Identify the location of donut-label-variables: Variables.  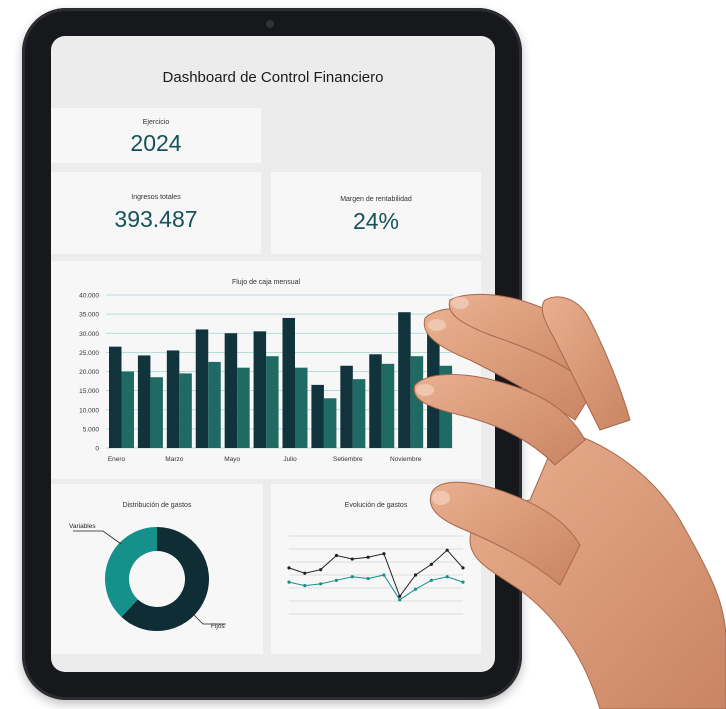
(82, 526).